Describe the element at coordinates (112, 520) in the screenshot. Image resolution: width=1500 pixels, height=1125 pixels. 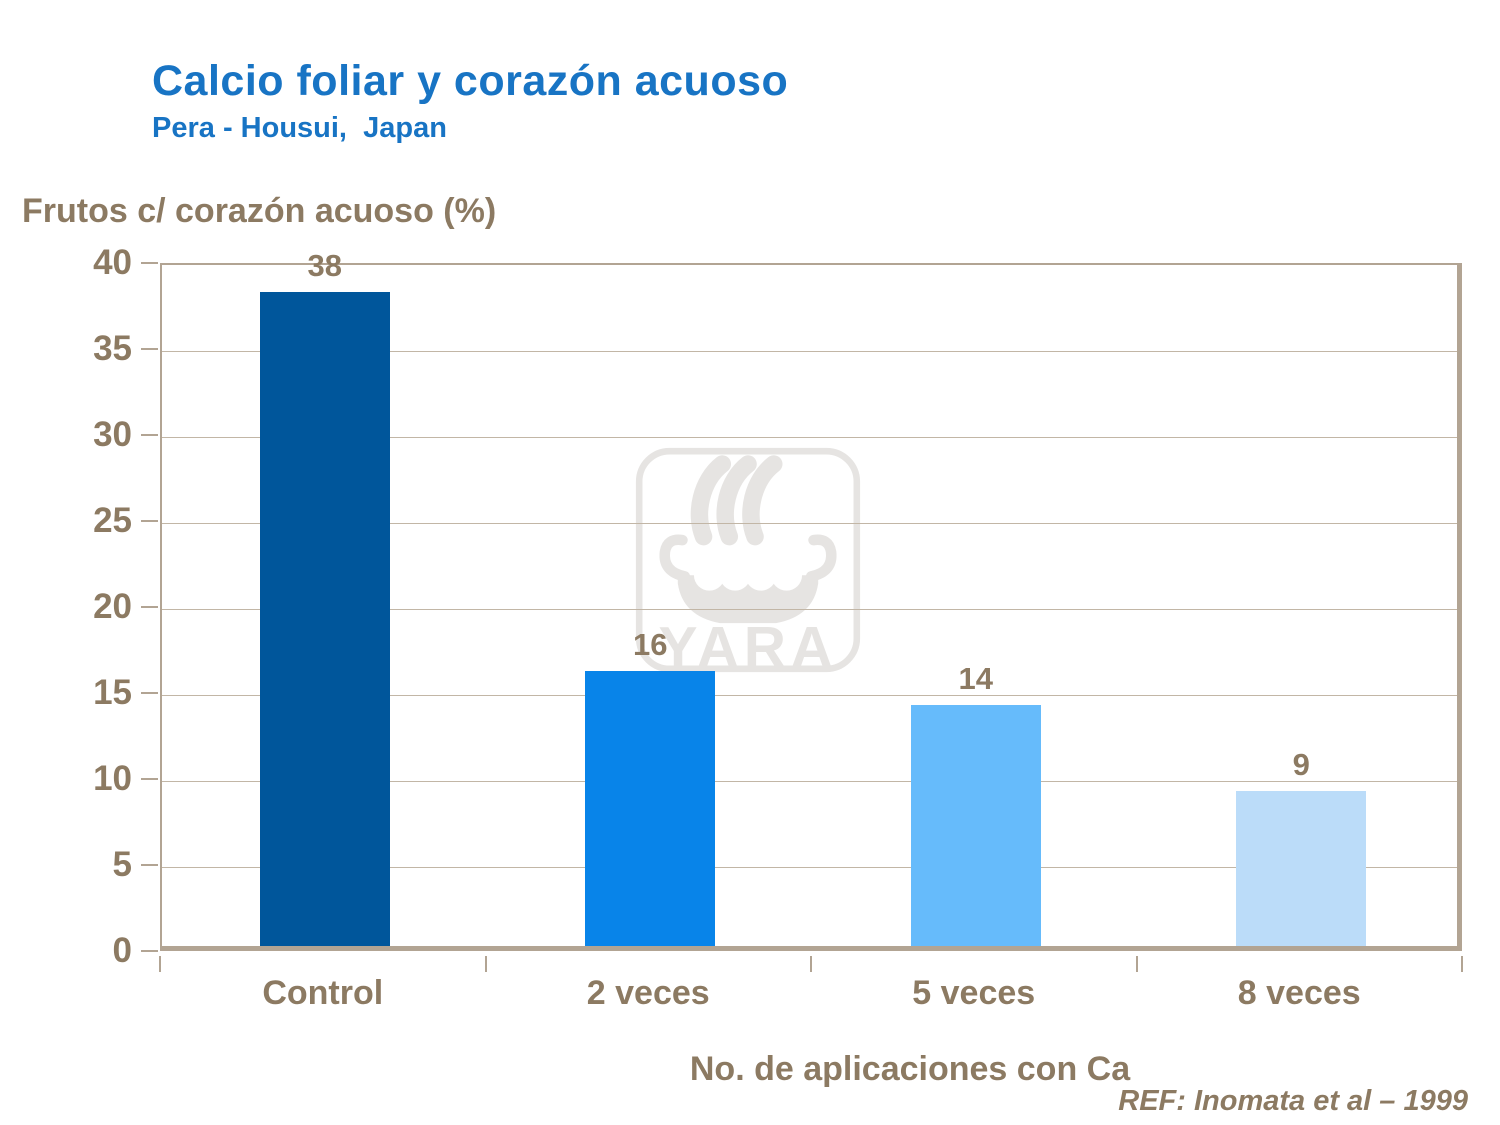
I see `y-tick-label-25: 25` at that location.